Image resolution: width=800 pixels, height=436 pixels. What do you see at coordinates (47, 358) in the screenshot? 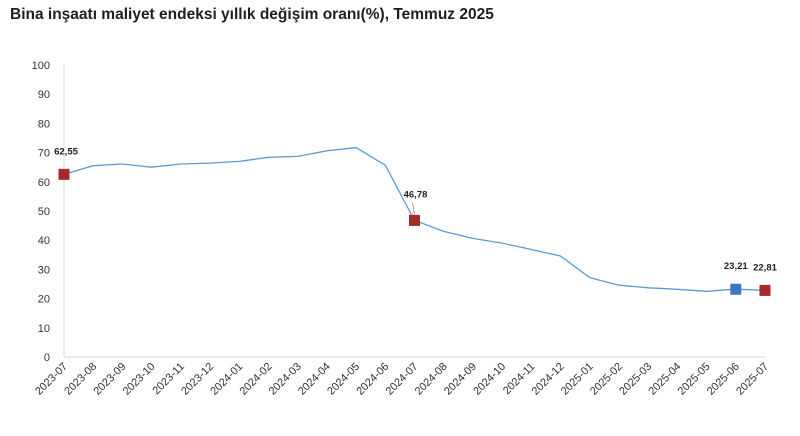
I see `y-tick-label: 0` at bounding box center [47, 358].